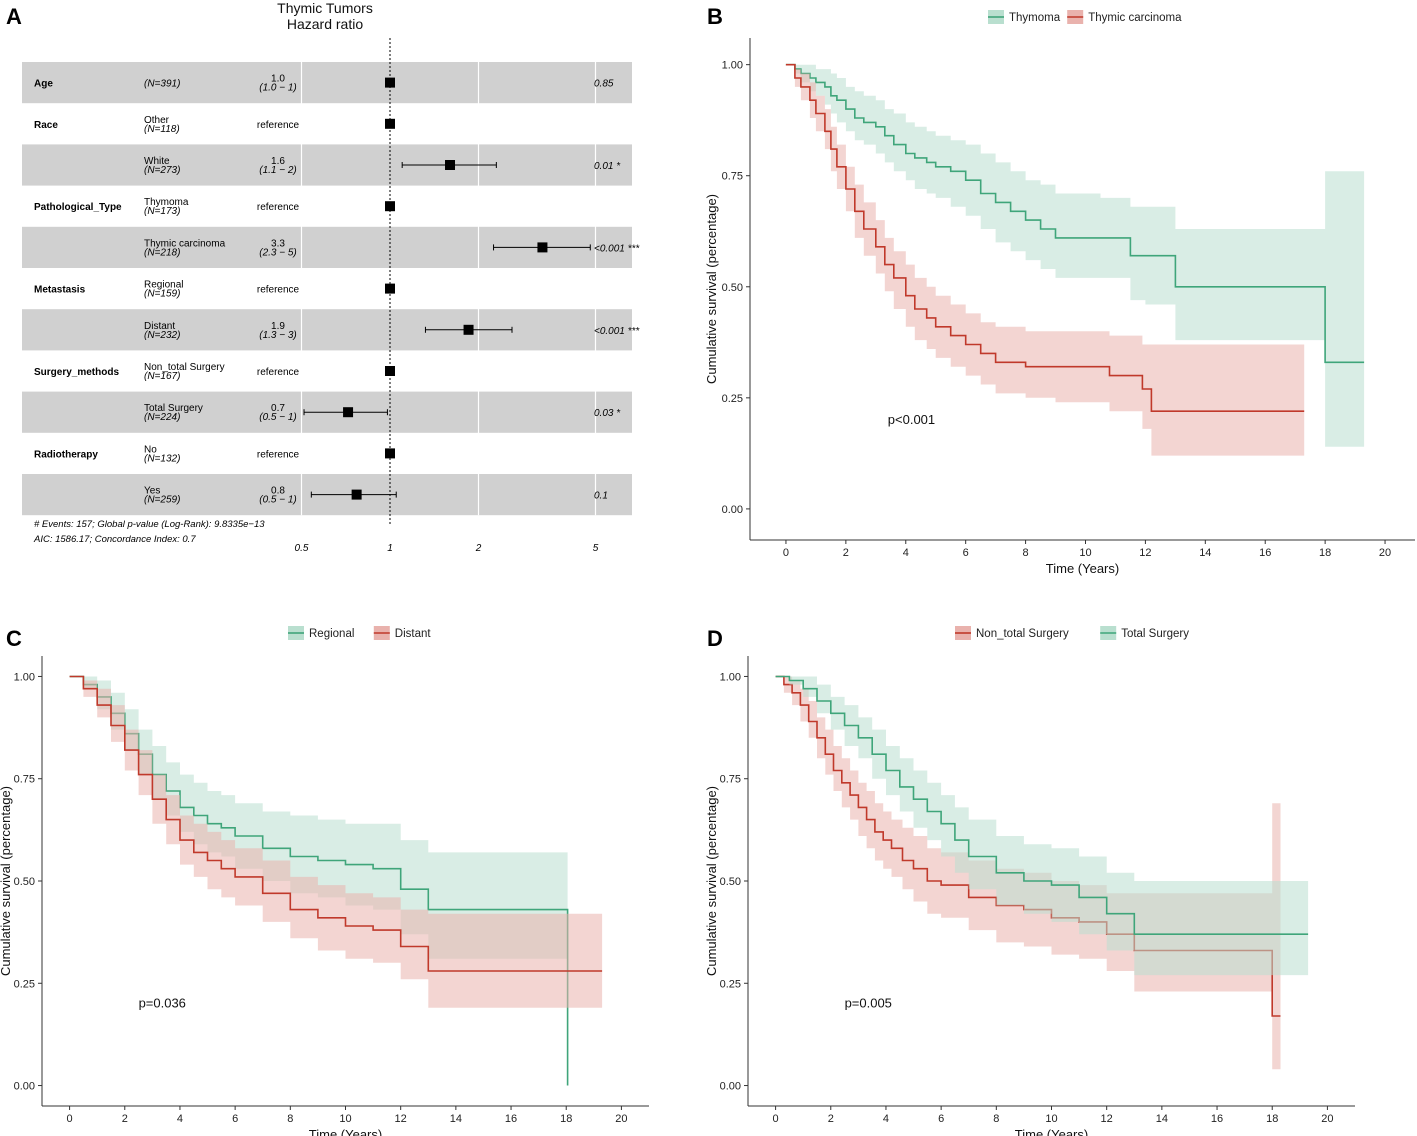 The image size is (1417, 1136). Describe the element at coordinates (290, 1119) in the screenshot. I see `x-tick-label: 8` at that location.